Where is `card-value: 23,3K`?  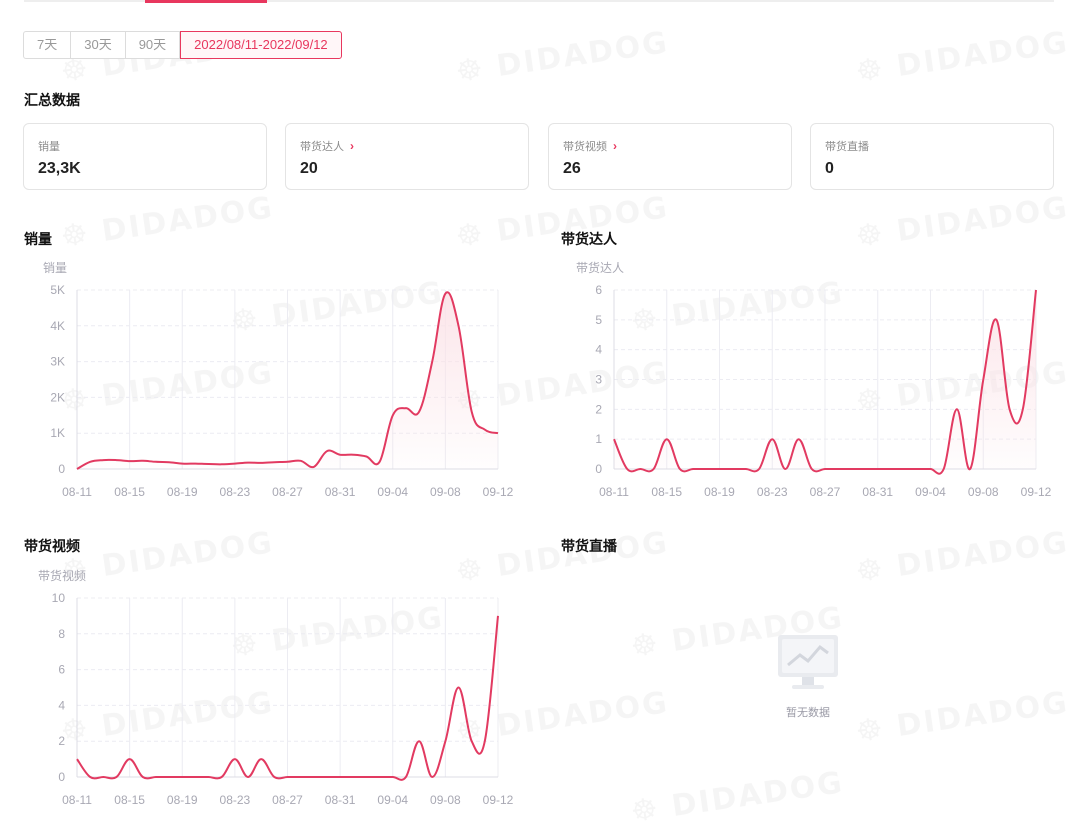 card-value: 23,3K is located at coordinates (59, 168).